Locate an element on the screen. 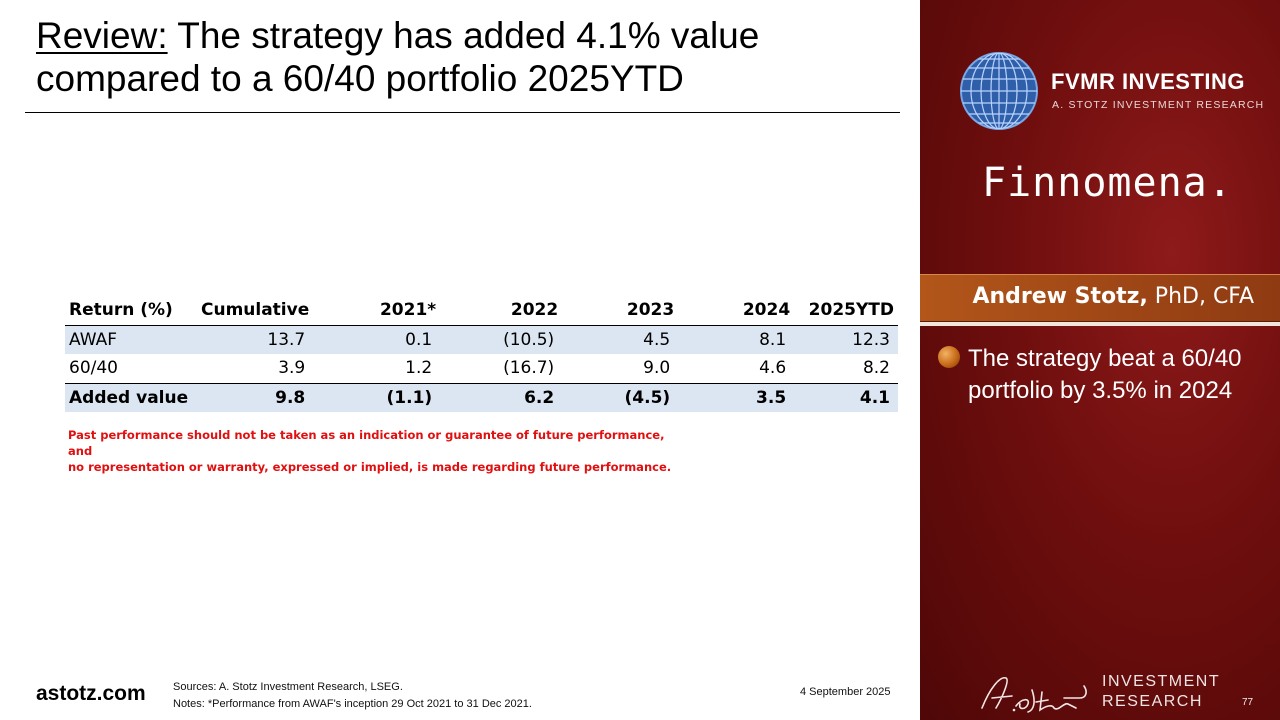  row-label: AWAF is located at coordinates (131, 339).